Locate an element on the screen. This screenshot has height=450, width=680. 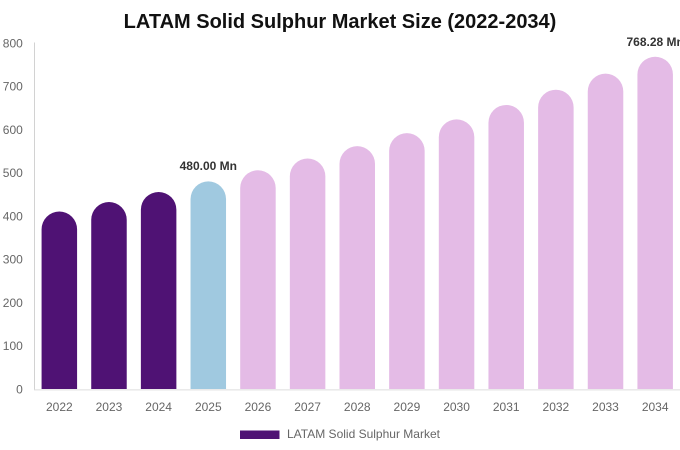
svg-text: 2030 is located at coordinates (456, 407).